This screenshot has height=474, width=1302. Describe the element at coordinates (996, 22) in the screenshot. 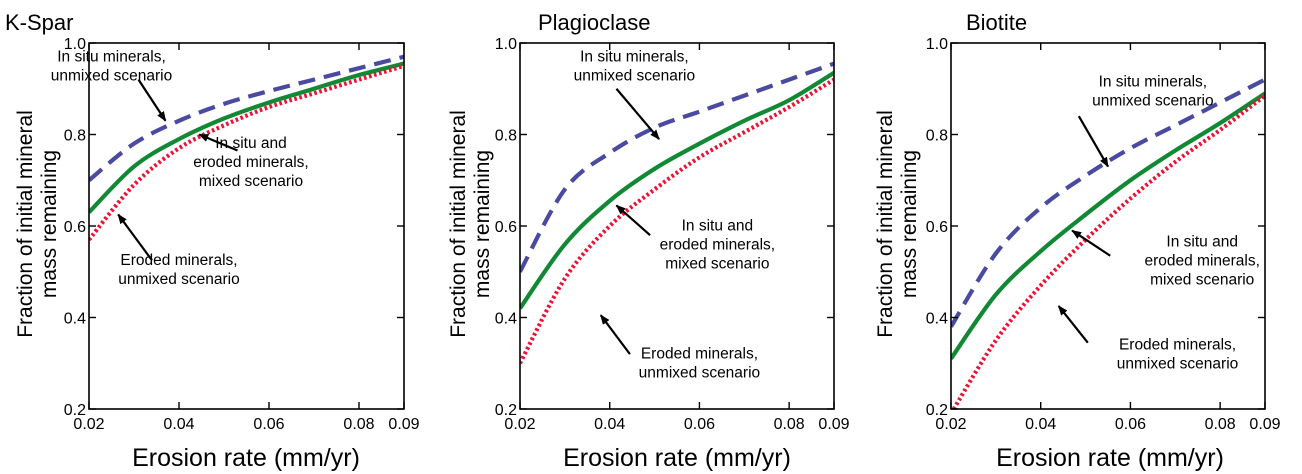

I see `panel-title: Biotite` at that location.